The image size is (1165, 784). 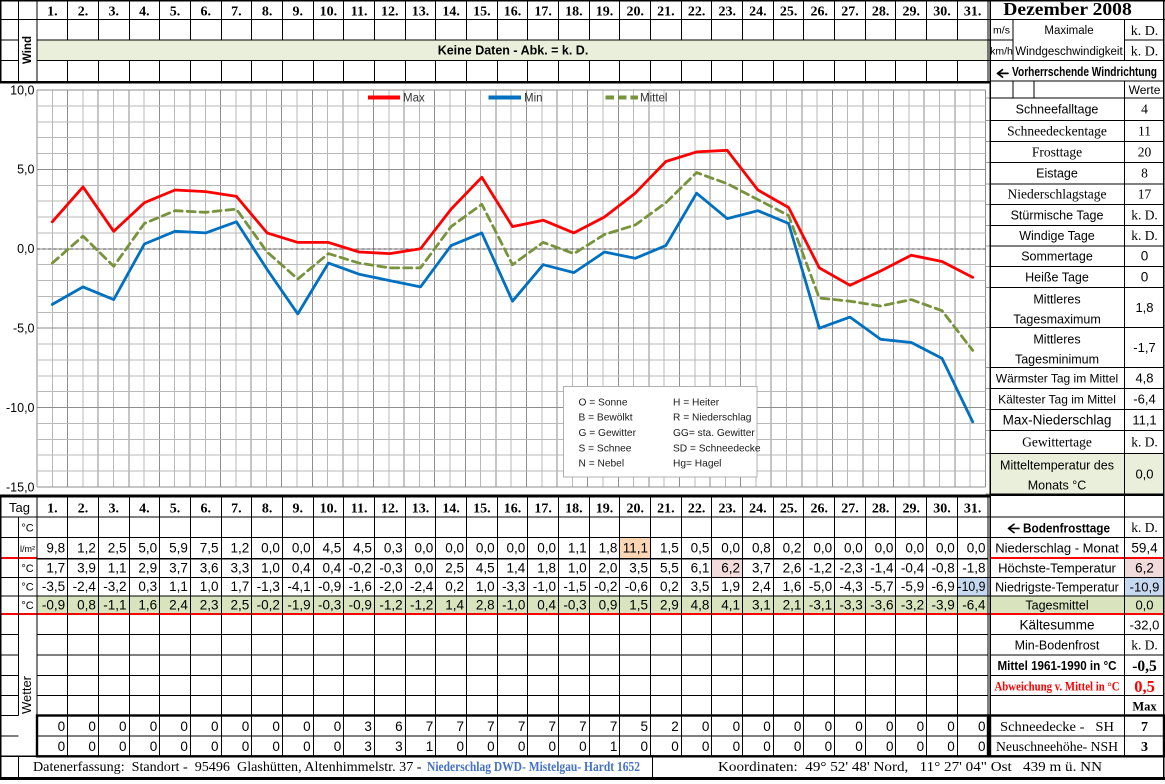 I want to click on svg-text: -1,2, so click(x=820, y=567).